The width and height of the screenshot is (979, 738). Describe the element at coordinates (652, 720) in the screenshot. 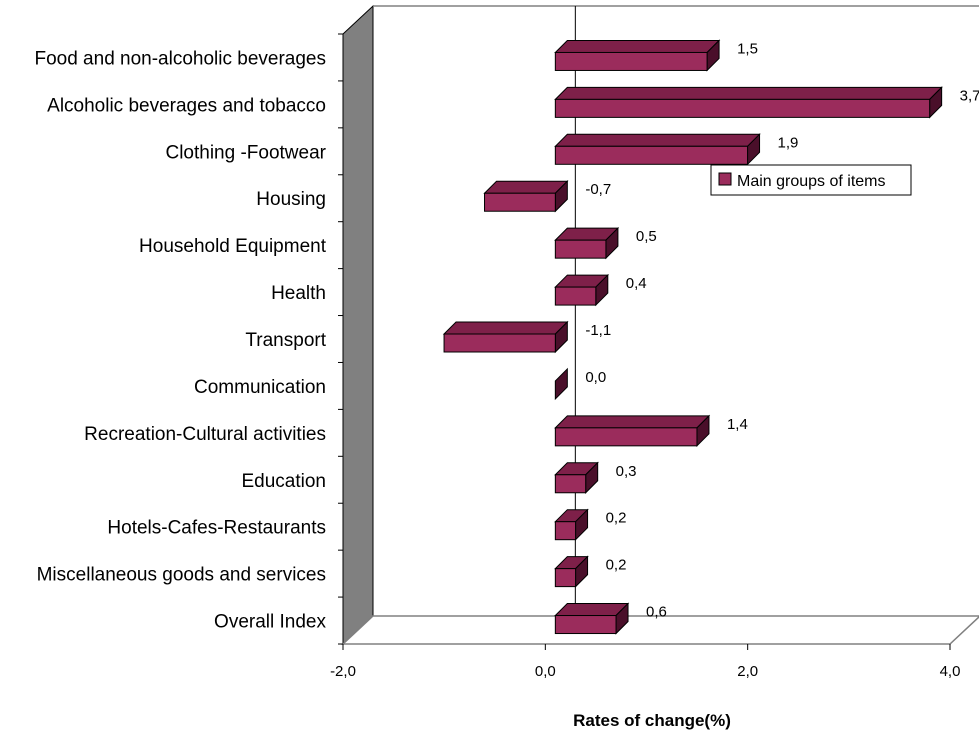

I see `x-axis-title: Rates of change(%)` at that location.